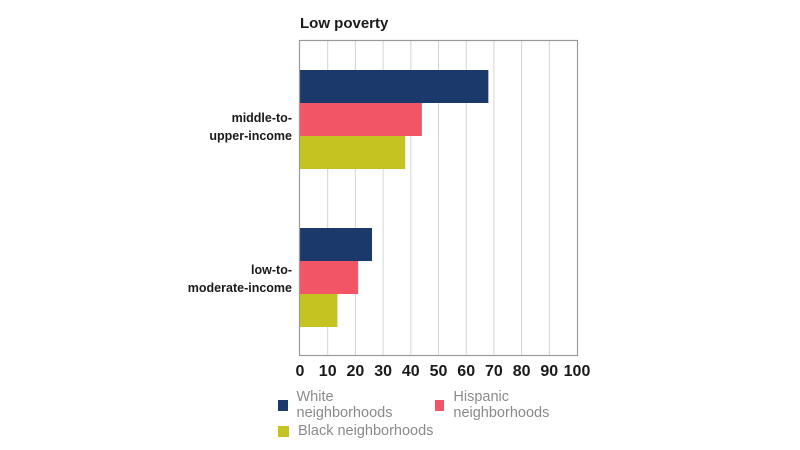 The image size is (800, 450). Describe the element at coordinates (494, 371) in the screenshot. I see `x-tick-70: 70` at that location.